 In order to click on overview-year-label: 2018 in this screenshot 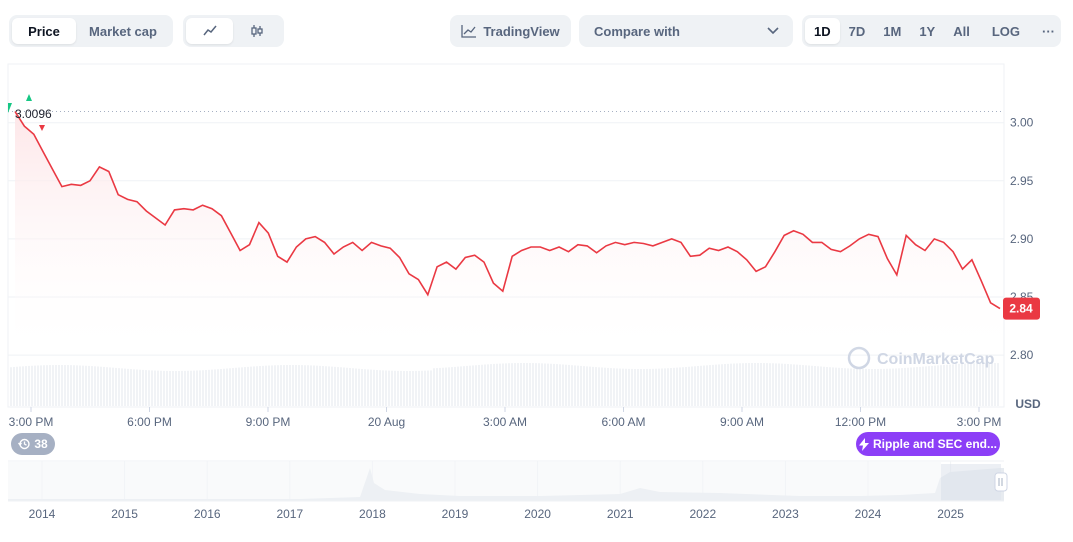, I will do `click(372, 514)`.